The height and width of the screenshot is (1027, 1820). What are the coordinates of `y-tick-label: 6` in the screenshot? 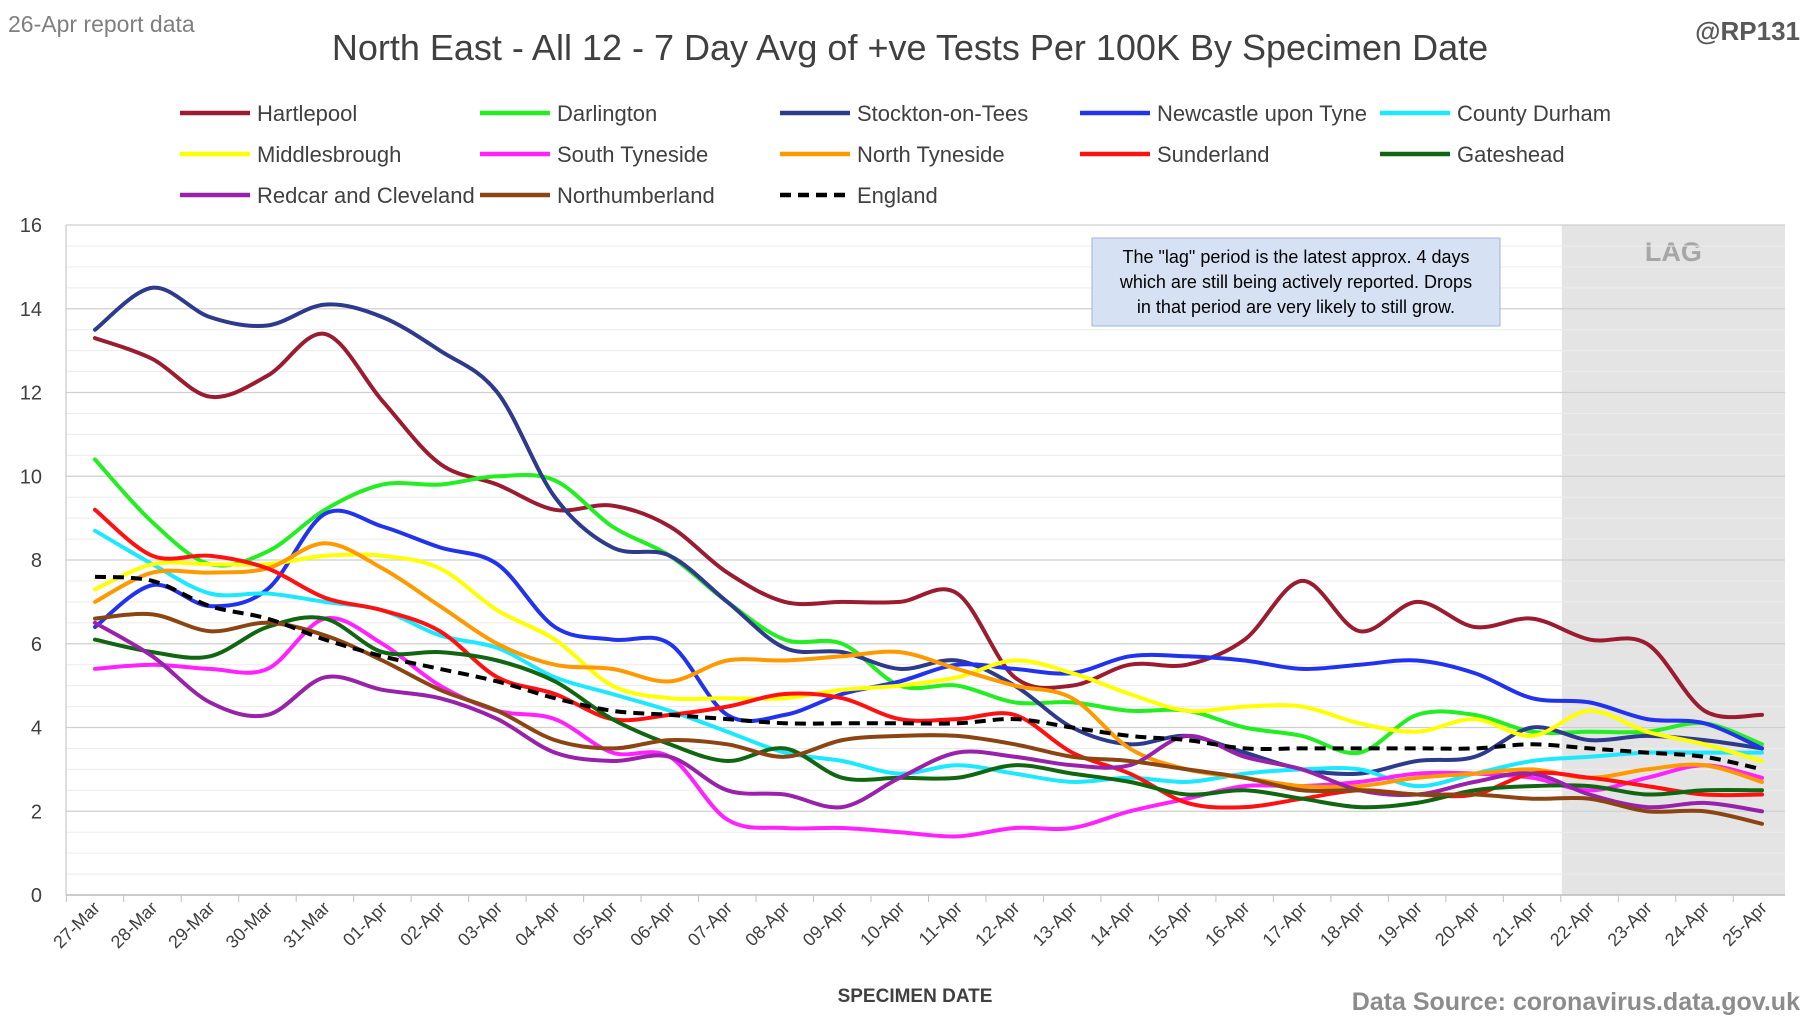 It's located at (36, 645).